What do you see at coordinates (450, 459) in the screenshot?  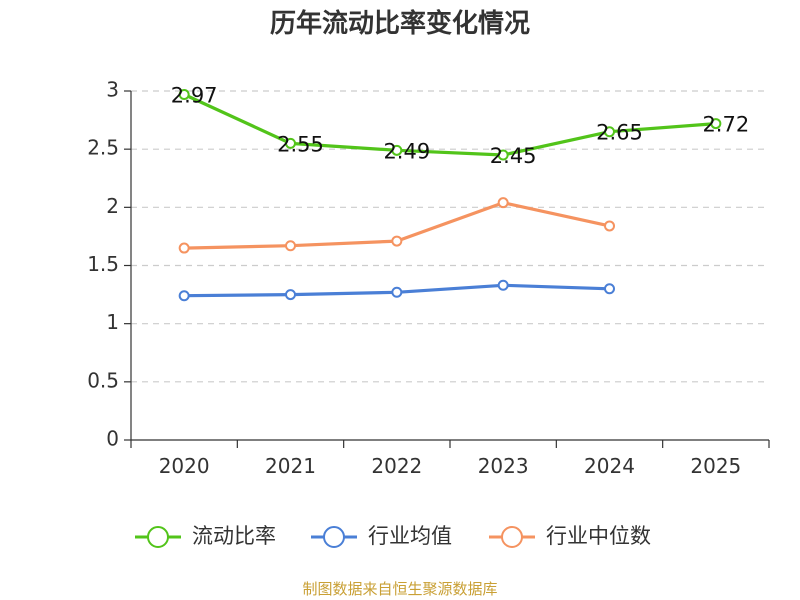 I see `x-axis-ticks: 2020 2021 2022 2023 2024 2025` at bounding box center [450, 459].